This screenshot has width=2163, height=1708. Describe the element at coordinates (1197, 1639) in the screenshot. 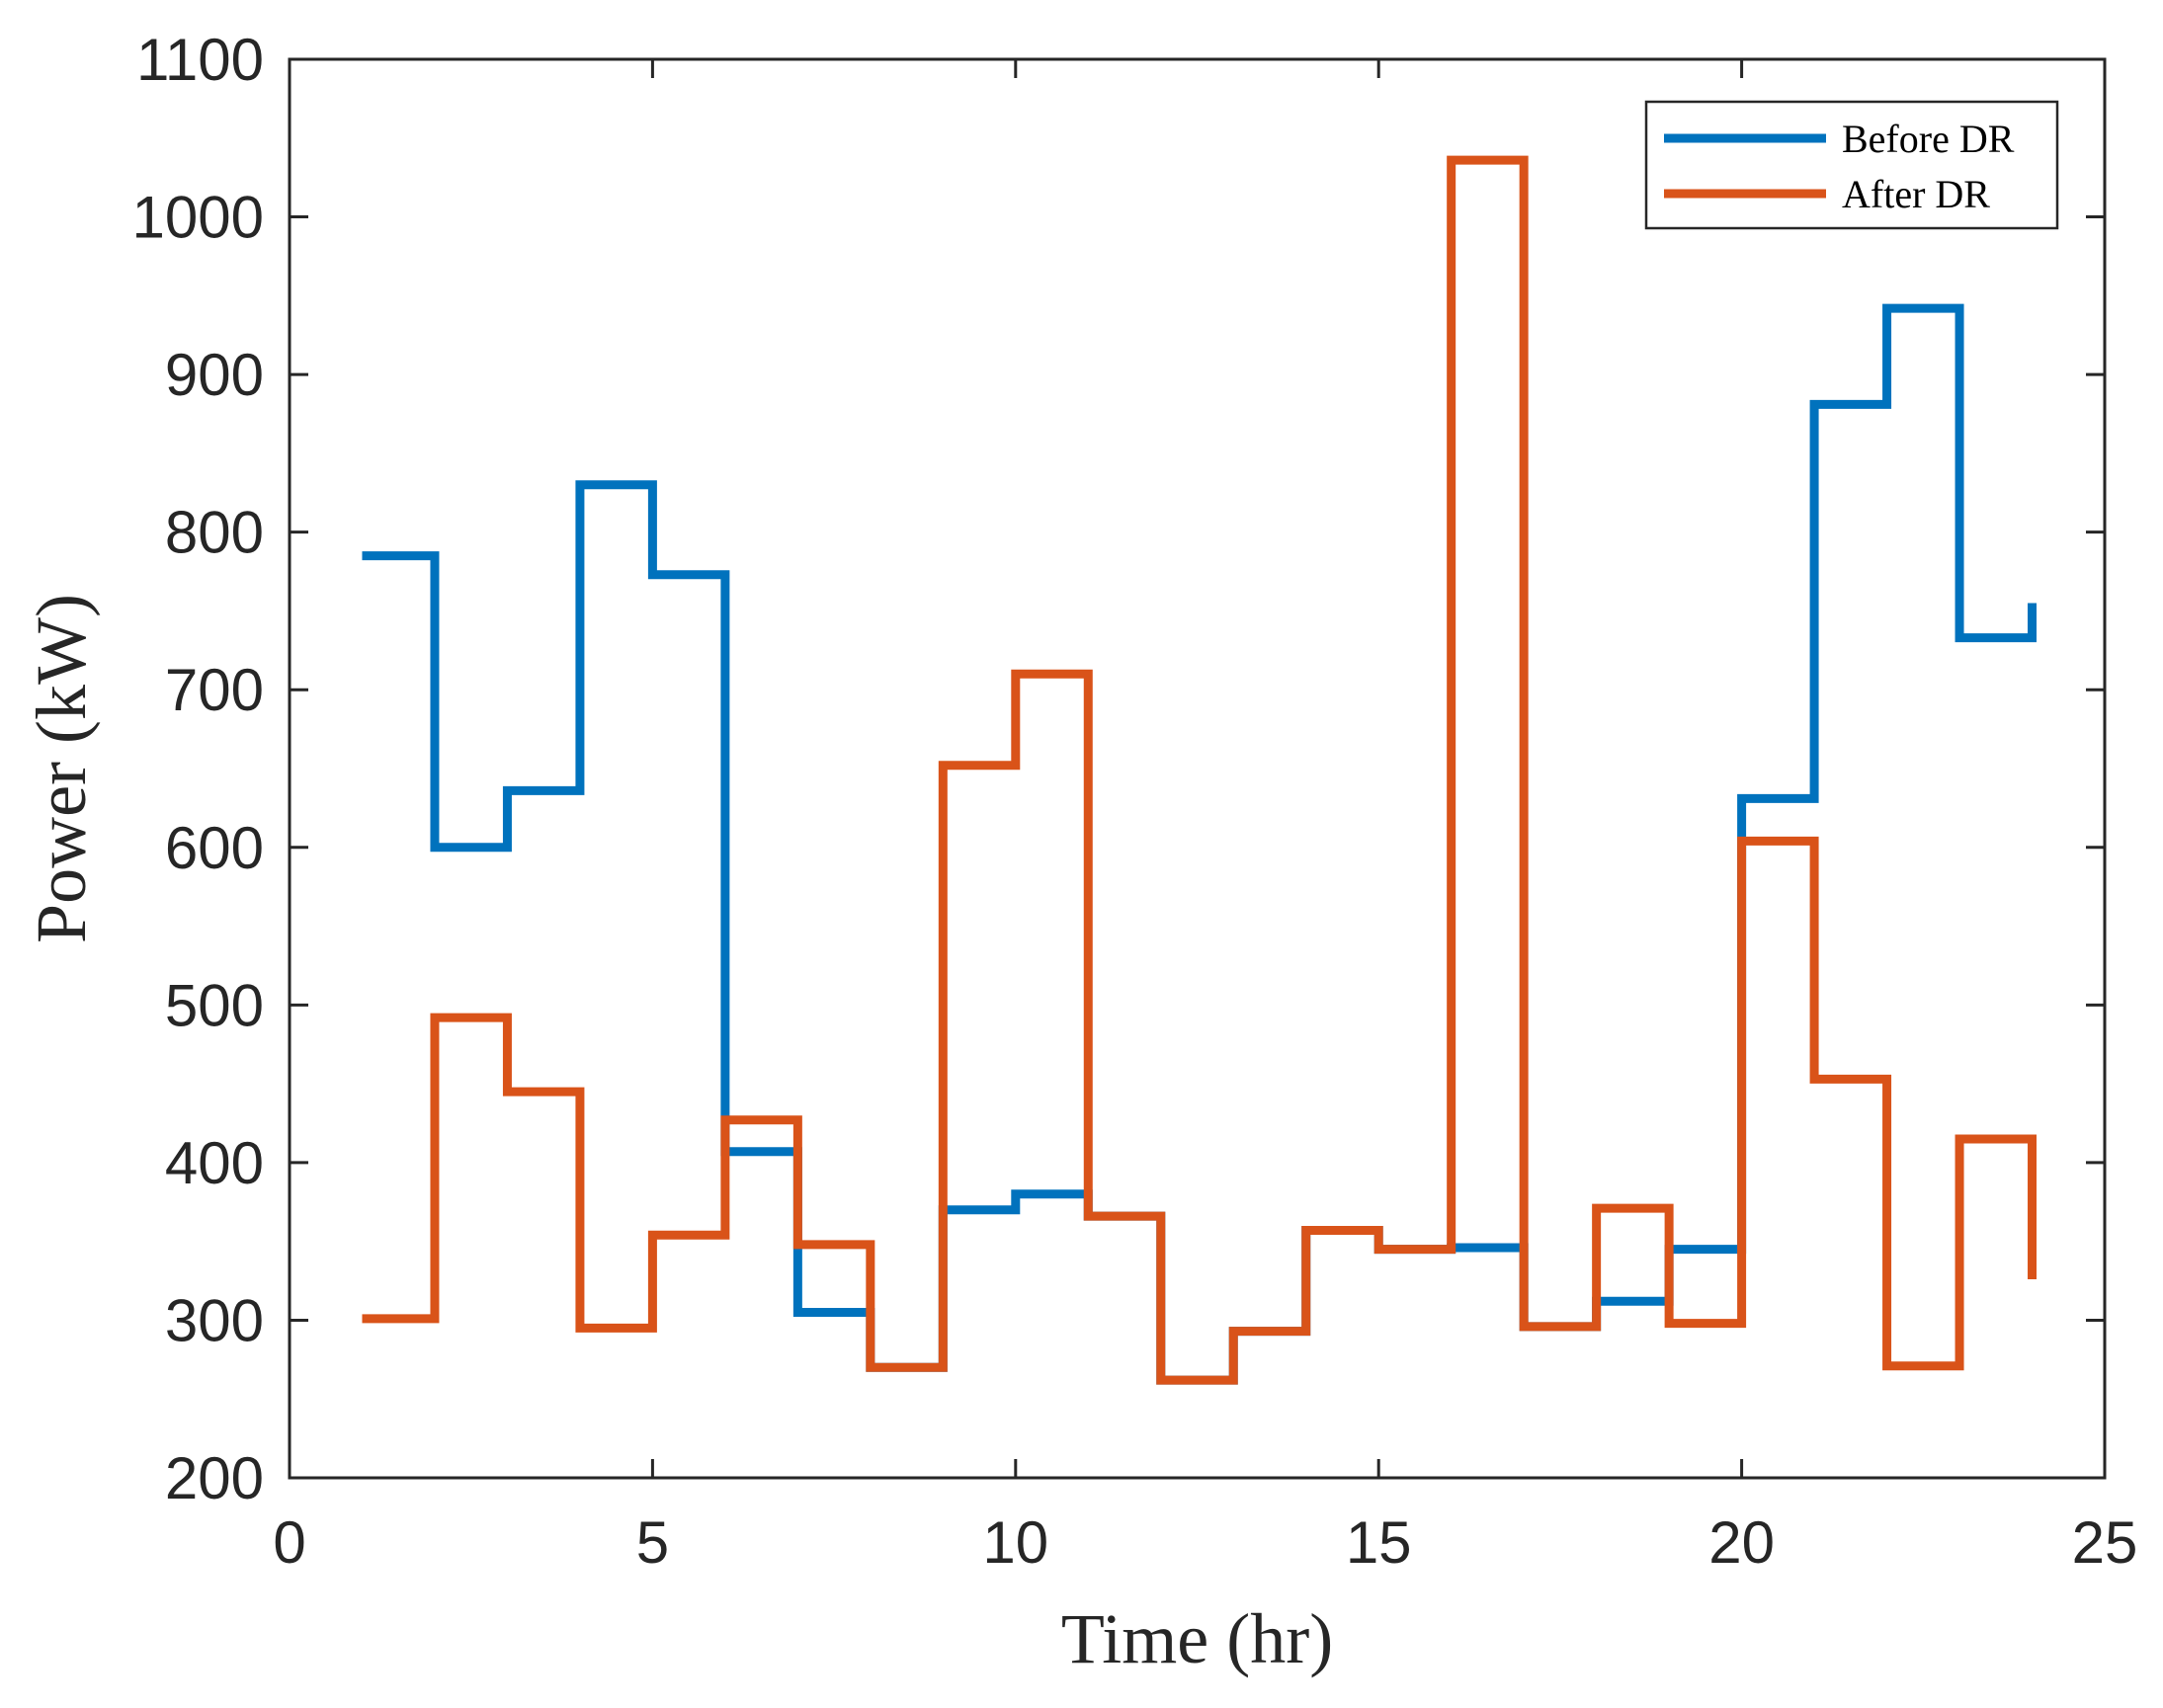

I see `x-axis-title: Time (hr)` at that location.